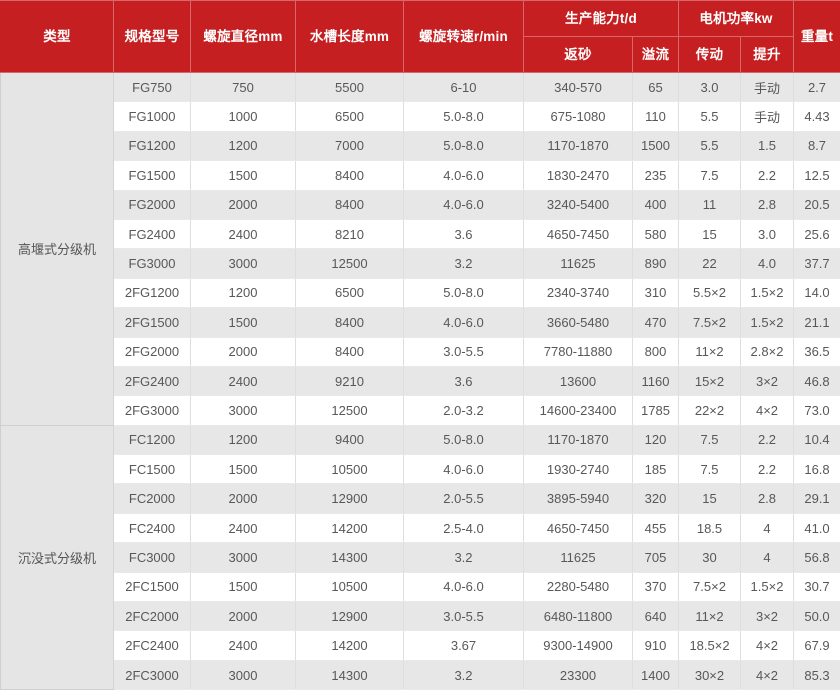 The image size is (840, 690). I want to click on cell-spiral-diameter: 1500, so click(243, 322).